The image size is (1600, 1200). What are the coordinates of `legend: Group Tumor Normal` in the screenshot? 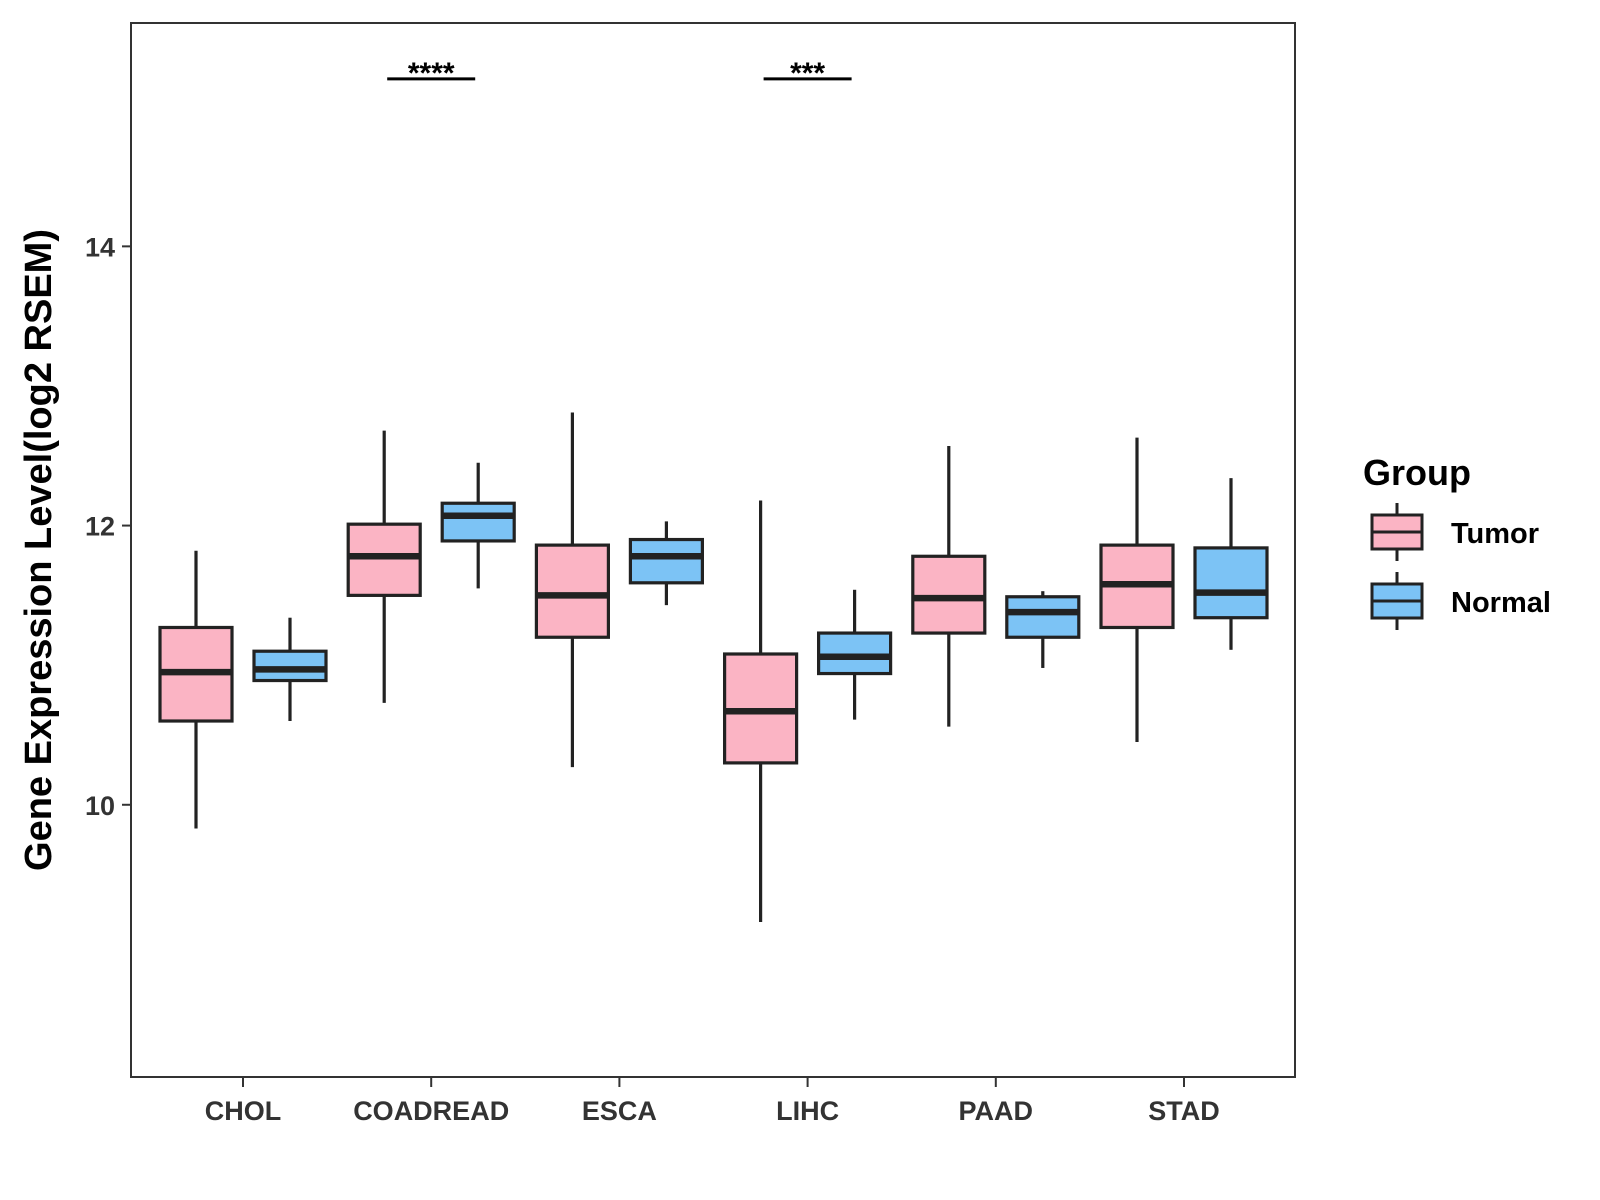 It's located at (1457, 541).